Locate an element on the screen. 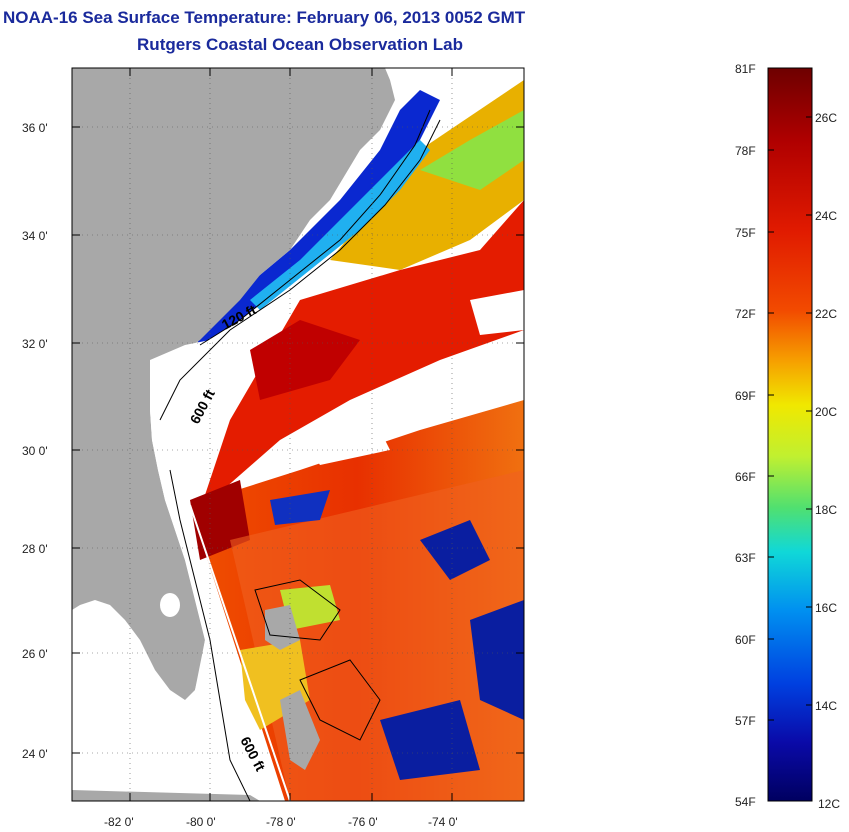  cbar-f-75: 75F is located at coordinates (745, 233).